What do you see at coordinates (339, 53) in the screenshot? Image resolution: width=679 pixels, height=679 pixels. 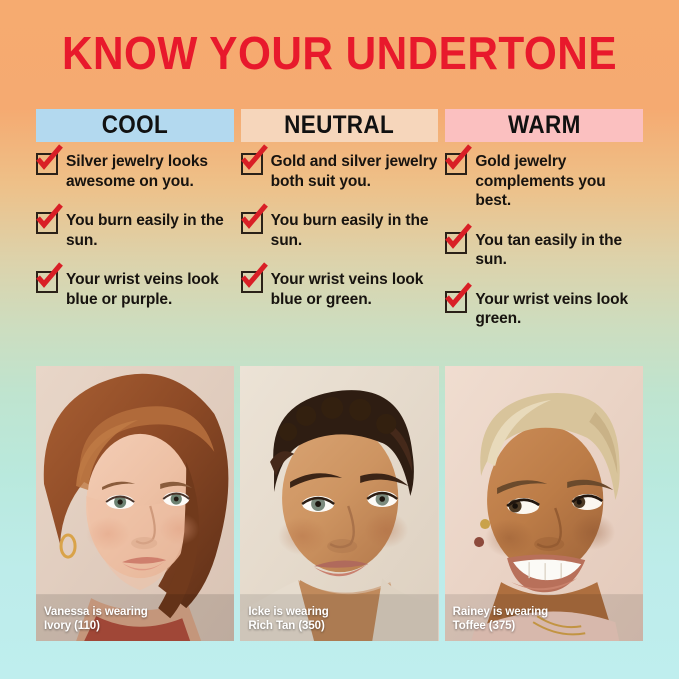 I see `page-title: KNOW YOUR UNDERTONE` at bounding box center [339, 53].